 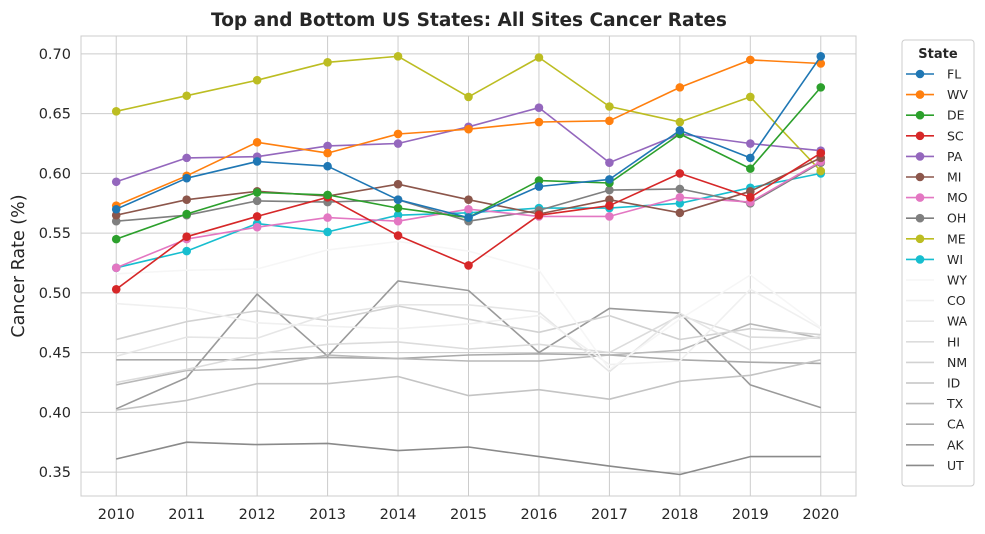 I want to click on legend-label: WI, so click(x=955, y=259).